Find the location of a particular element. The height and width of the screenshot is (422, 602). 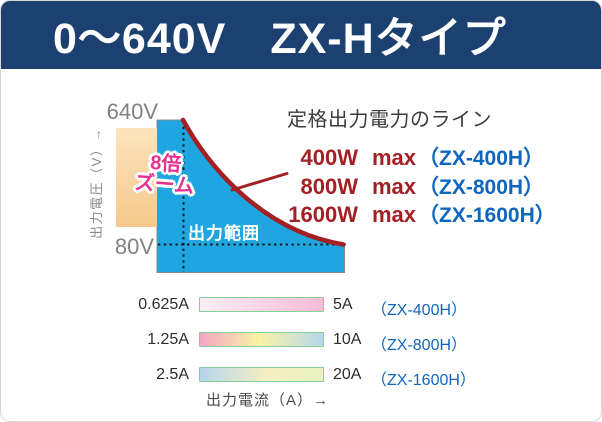

zoom-badge-line2: ズーム is located at coordinates (164, 185).